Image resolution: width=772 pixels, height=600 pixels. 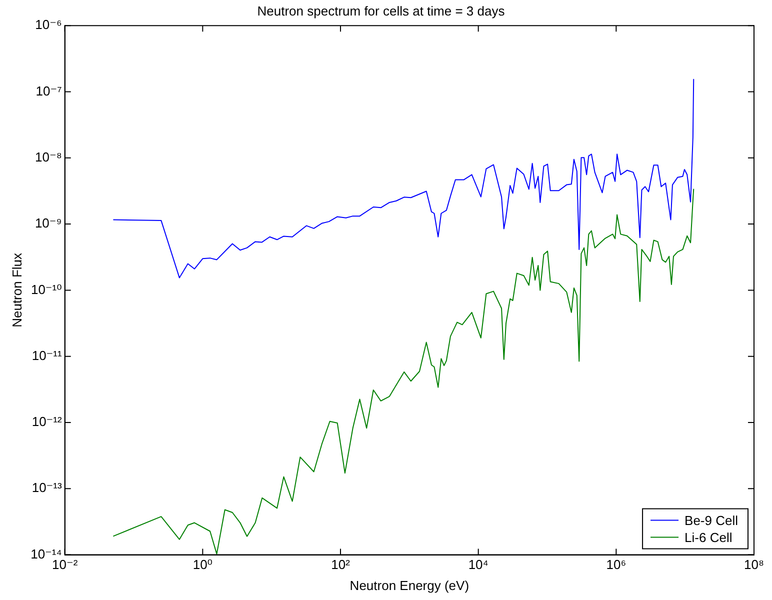 What do you see at coordinates (341, 564) in the screenshot?
I see `x-tick-label: 10²` at bounding box center [341, 564].